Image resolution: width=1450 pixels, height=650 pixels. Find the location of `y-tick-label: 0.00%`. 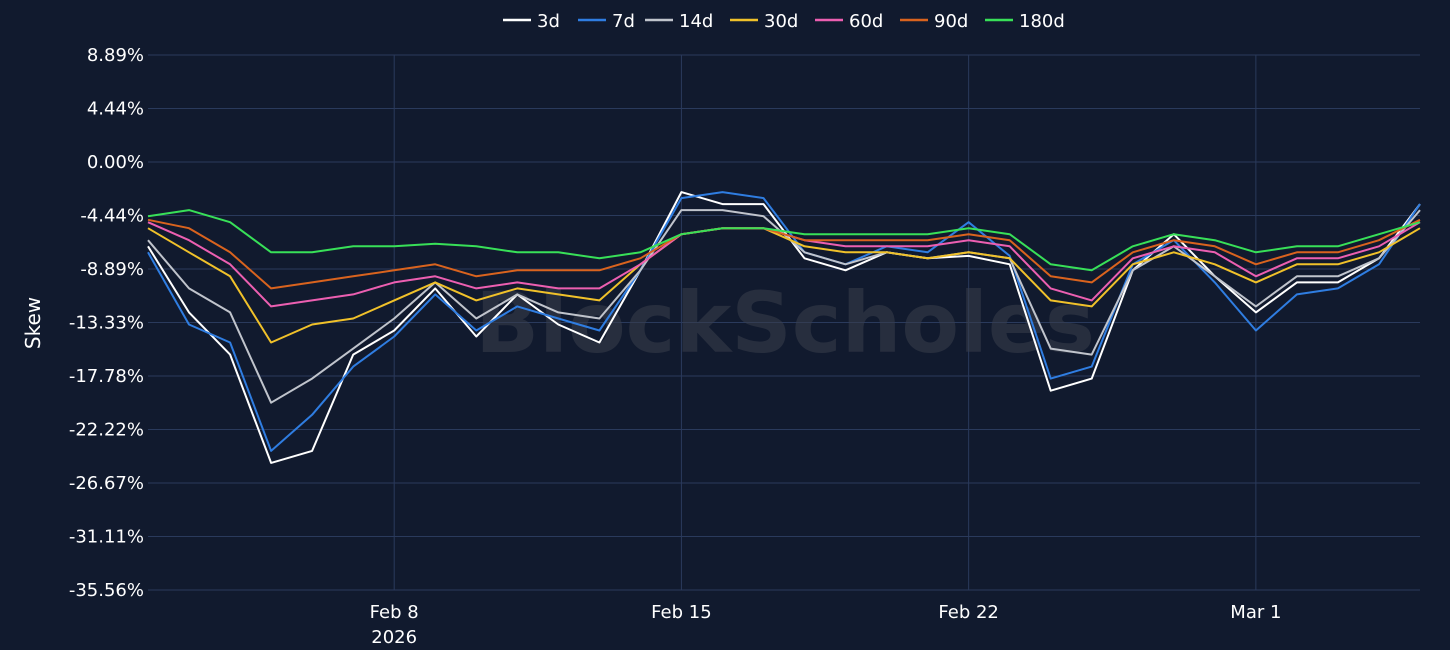

y-tick-label: 0.00% is located at coordinates (115, 162).